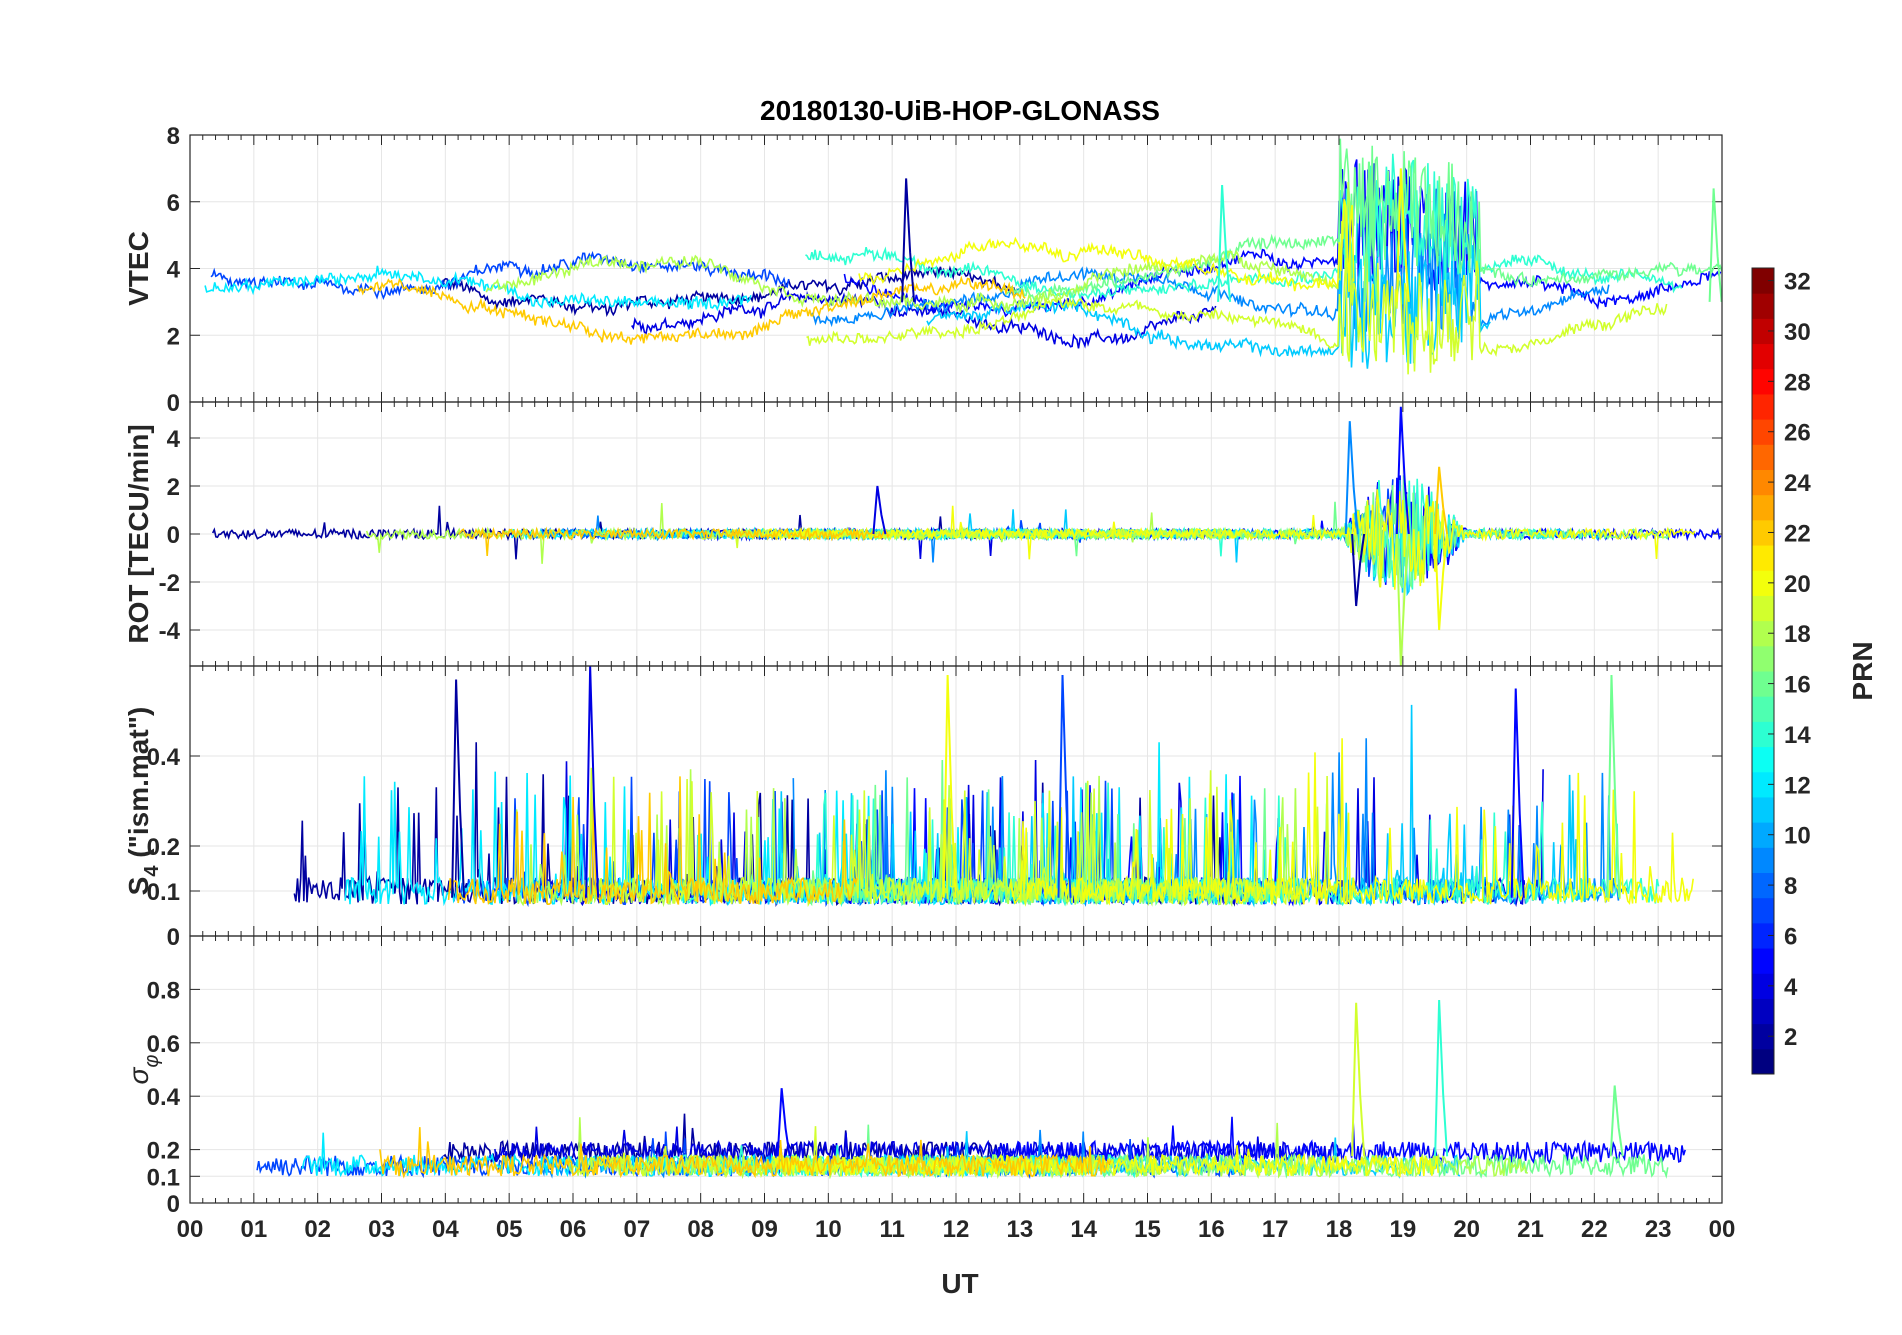  What do you see at coordinates (1797, 533) in the screenshot?
I see `colorbar-tick-label: 22` at bounding box center [1797, 533].